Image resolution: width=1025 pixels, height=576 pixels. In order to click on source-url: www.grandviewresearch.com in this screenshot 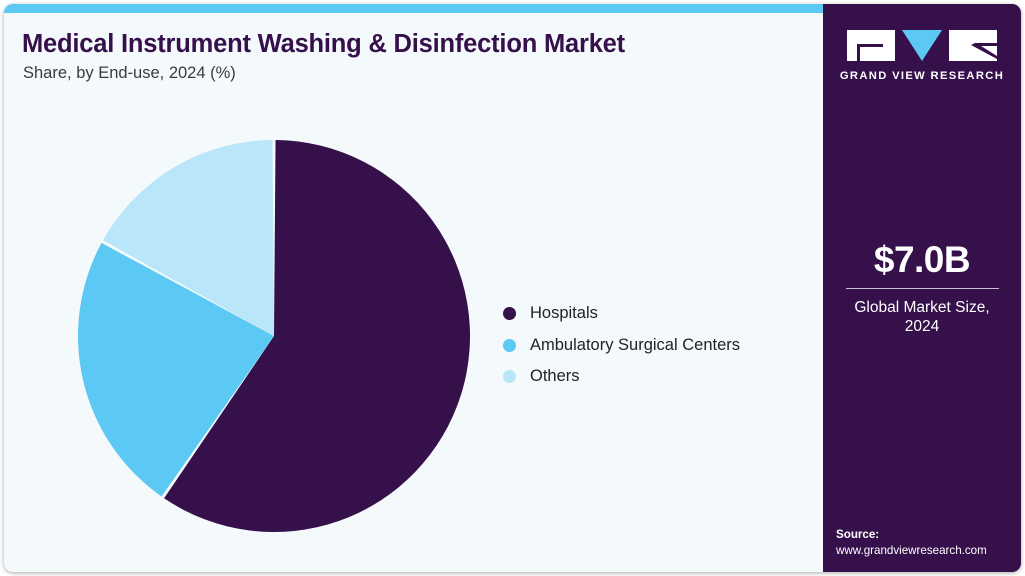, I will do `click(911, 551)`.